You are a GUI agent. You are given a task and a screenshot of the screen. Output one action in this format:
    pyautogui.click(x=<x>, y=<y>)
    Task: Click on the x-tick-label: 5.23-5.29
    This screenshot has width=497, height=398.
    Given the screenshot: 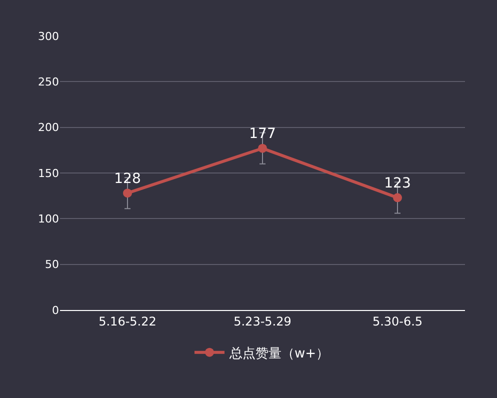 What is the action you would take?
    pyautogui.click(x=263, y=321)
    